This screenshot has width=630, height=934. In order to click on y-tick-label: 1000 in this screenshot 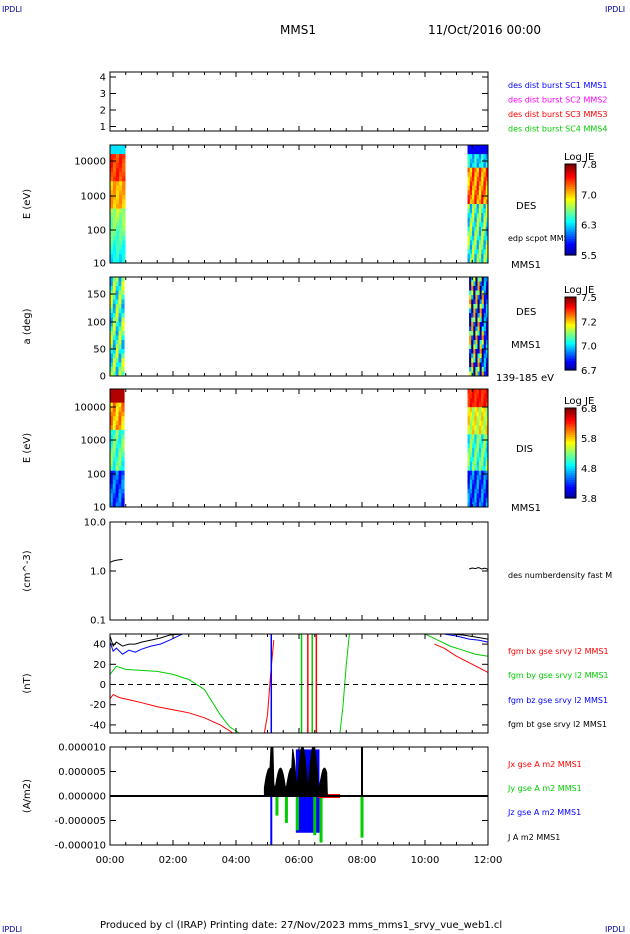, I will do `click(93, 197)`.